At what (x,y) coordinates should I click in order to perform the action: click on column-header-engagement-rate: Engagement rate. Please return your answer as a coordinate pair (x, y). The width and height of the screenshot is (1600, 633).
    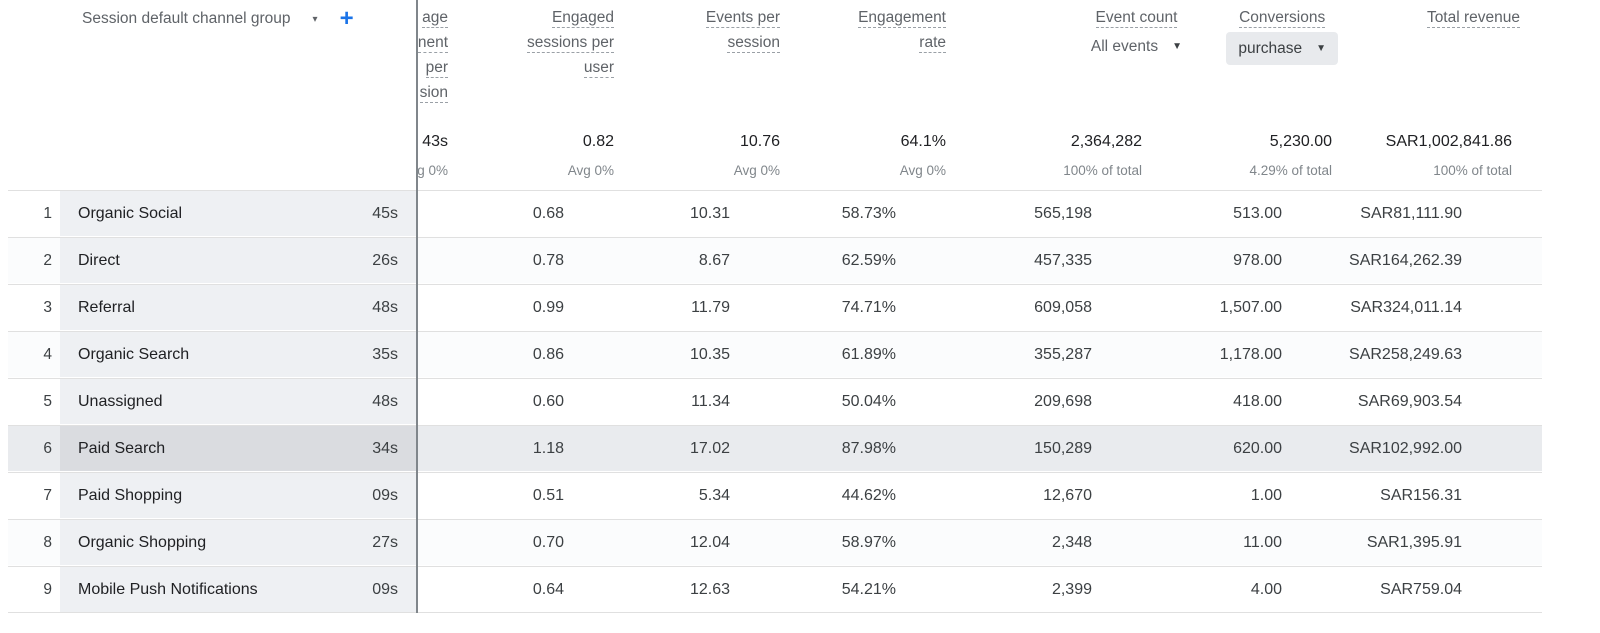
    Looking at the image, I should click on (902, 31).